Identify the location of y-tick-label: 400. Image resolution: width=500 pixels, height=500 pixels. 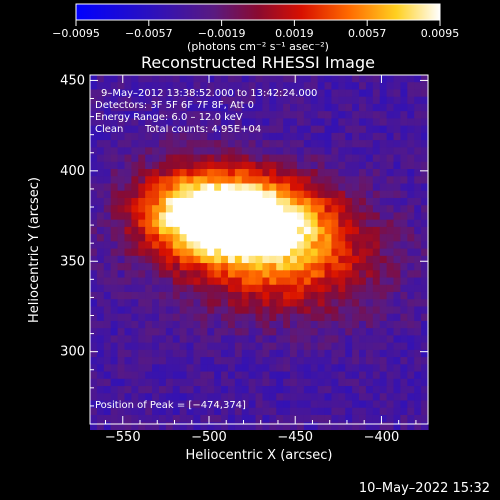
(72, 171).